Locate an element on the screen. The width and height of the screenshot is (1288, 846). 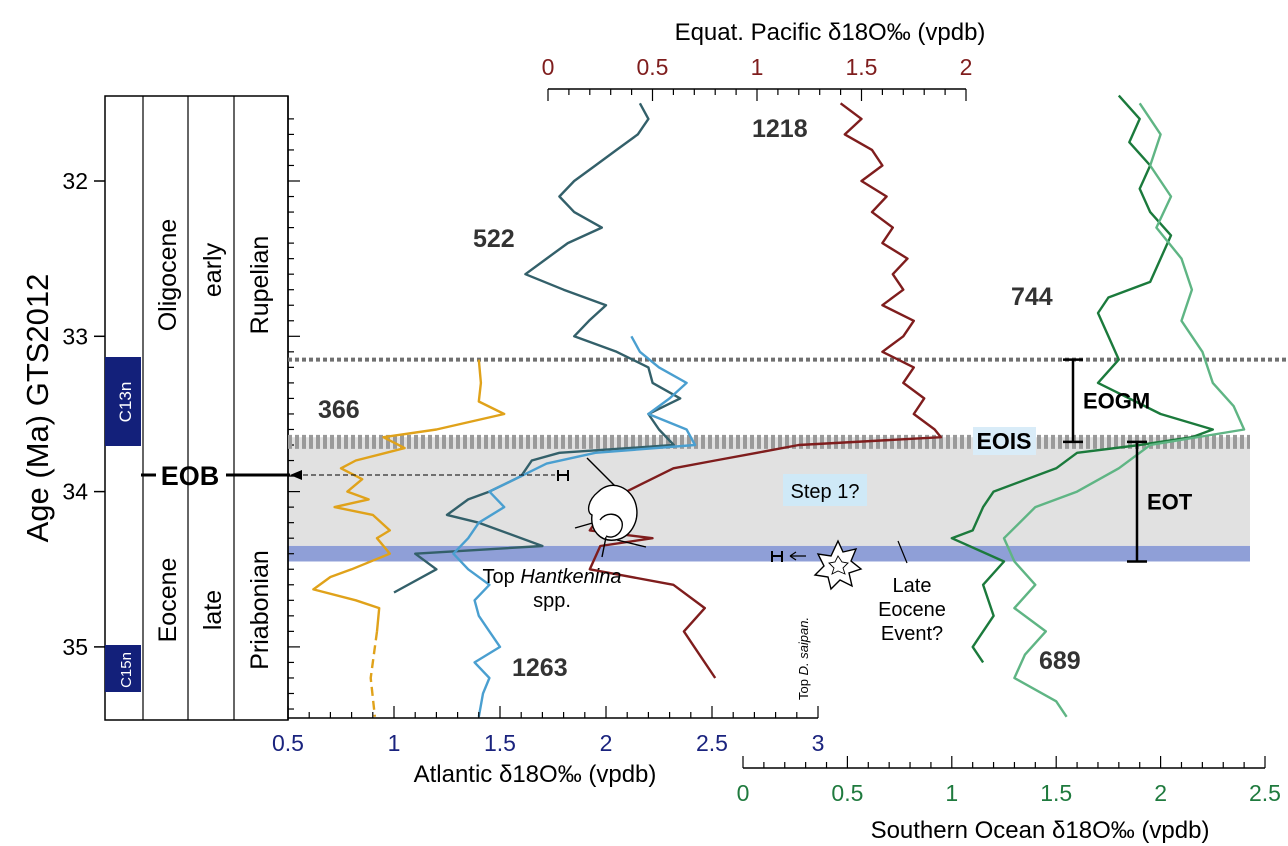
southern-axis-tick-label: 2 is located at coordinates (1160, 793).